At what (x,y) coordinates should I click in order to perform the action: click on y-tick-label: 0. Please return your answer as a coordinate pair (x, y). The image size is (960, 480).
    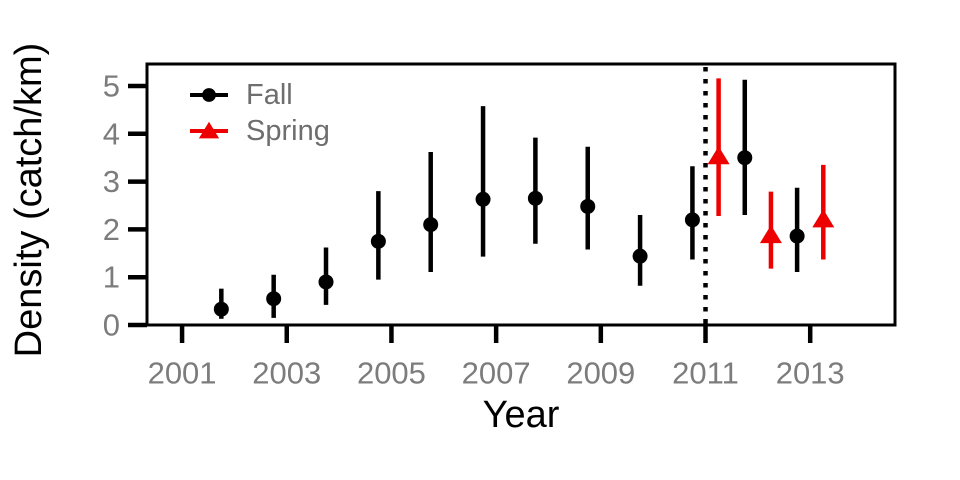
    Looking at the image, I should click on (111, 325).